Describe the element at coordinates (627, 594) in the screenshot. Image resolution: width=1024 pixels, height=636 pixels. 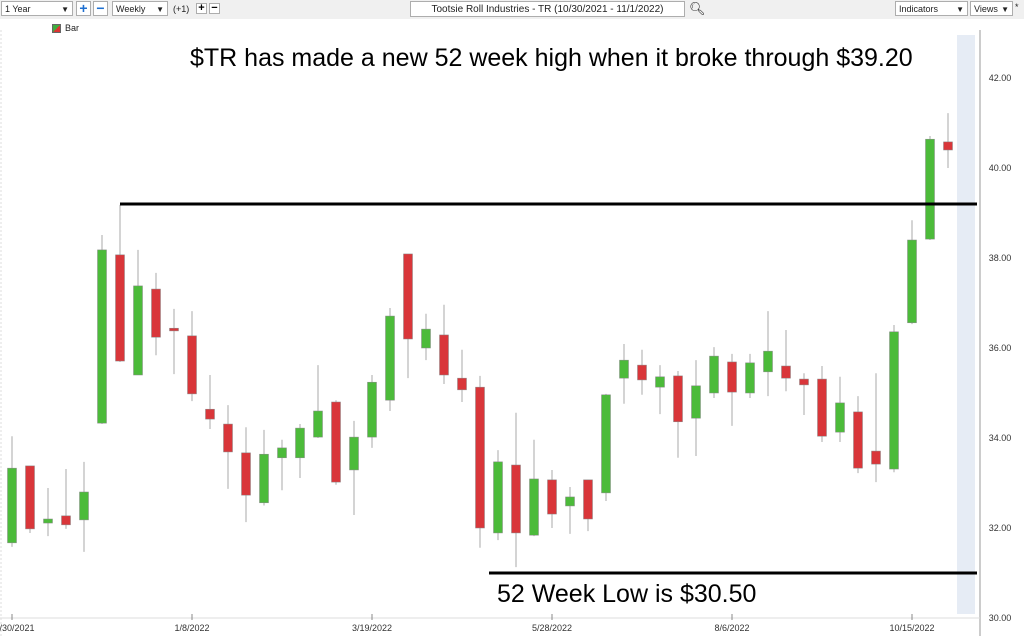
I see `low-annotation: 52 Week Low is $30.50` at that location.